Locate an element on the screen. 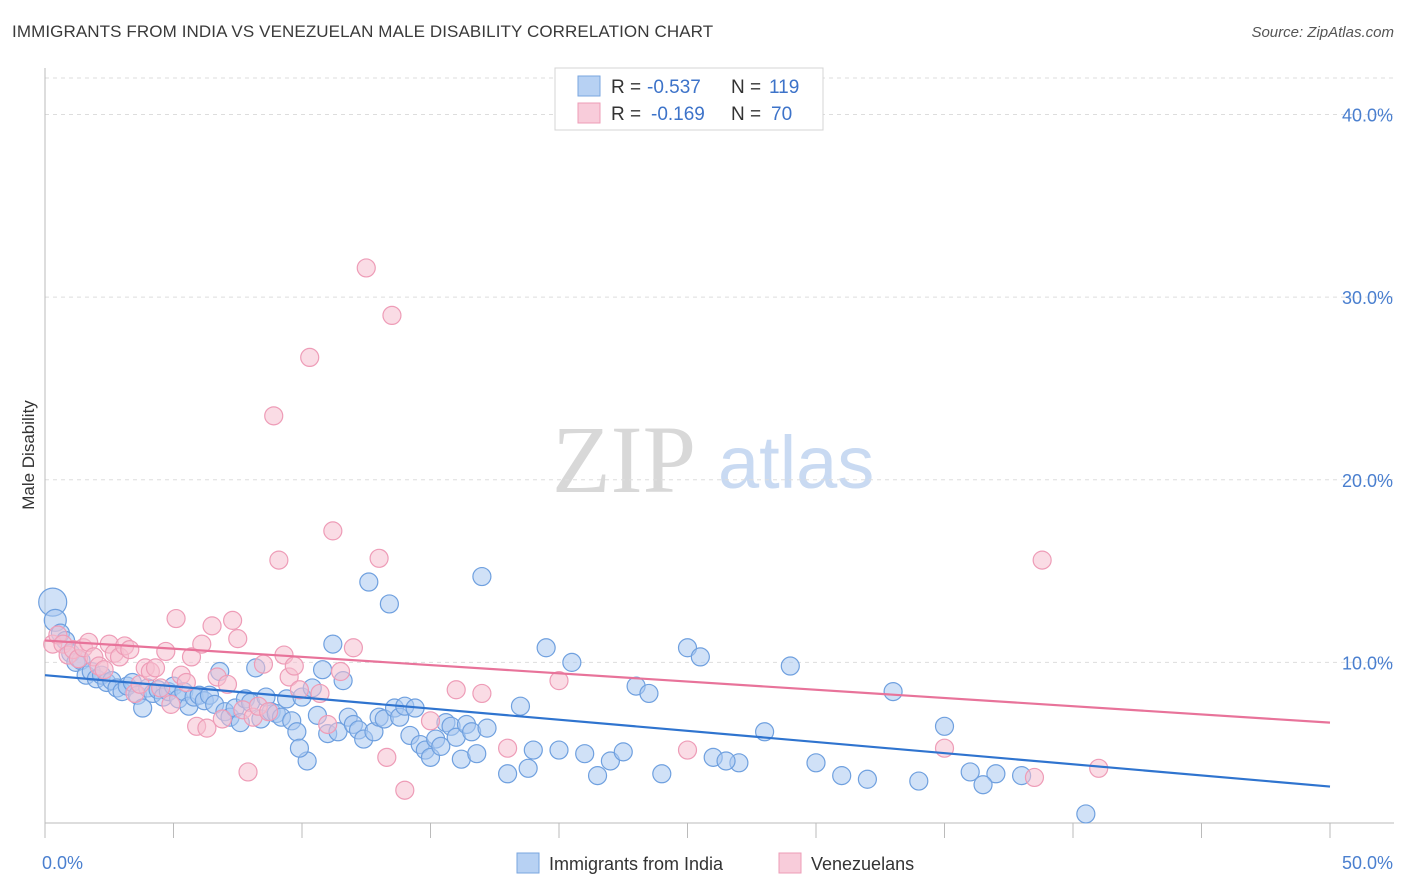  y-axis-label: Male Disability is located at coordinates (28, 455).